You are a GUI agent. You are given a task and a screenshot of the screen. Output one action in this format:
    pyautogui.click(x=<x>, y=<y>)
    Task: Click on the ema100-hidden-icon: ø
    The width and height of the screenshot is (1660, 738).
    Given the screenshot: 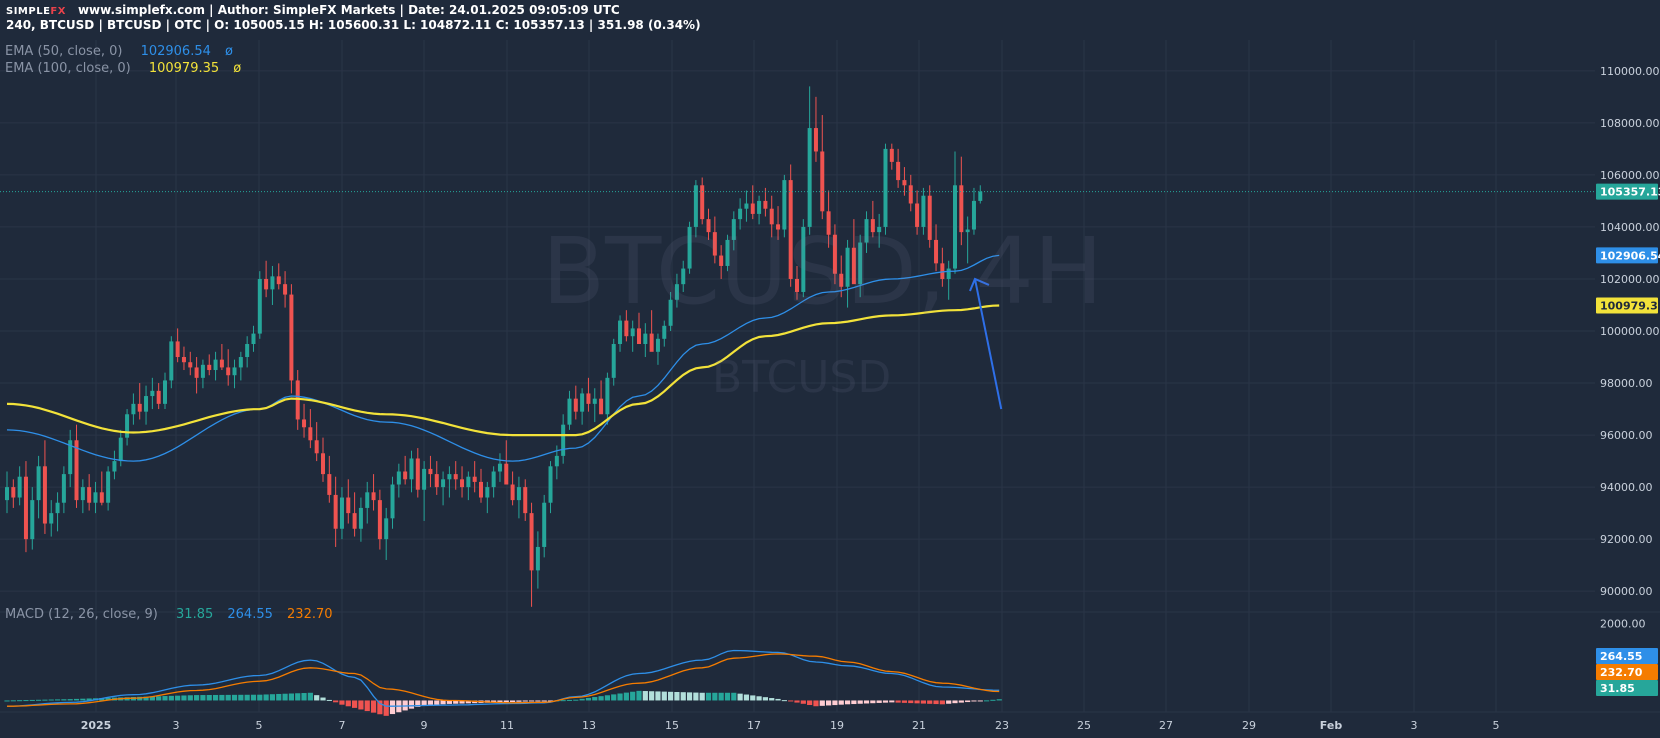 What is the action you would take?
    pyautogui.click(x=237, y=68)
    